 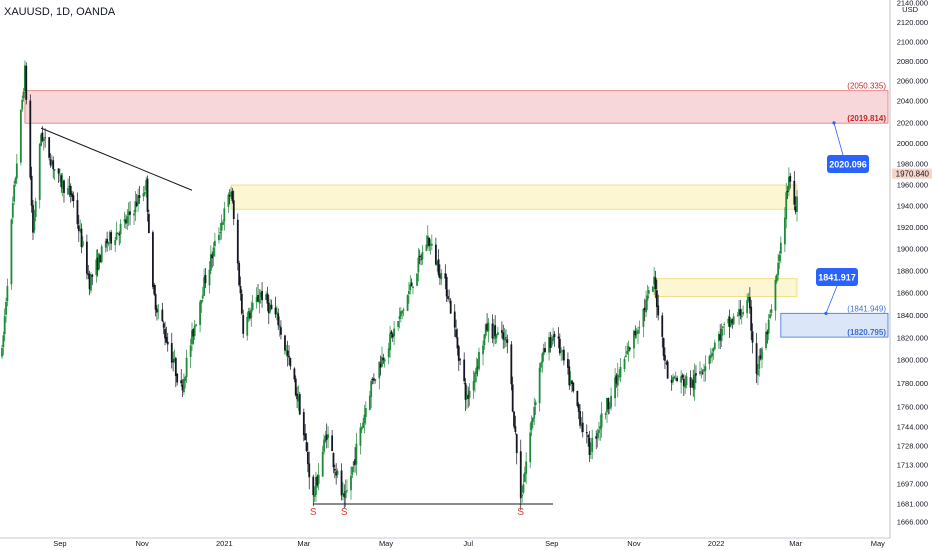 I want to click on time-axis-background, so click(x=466, y=544).